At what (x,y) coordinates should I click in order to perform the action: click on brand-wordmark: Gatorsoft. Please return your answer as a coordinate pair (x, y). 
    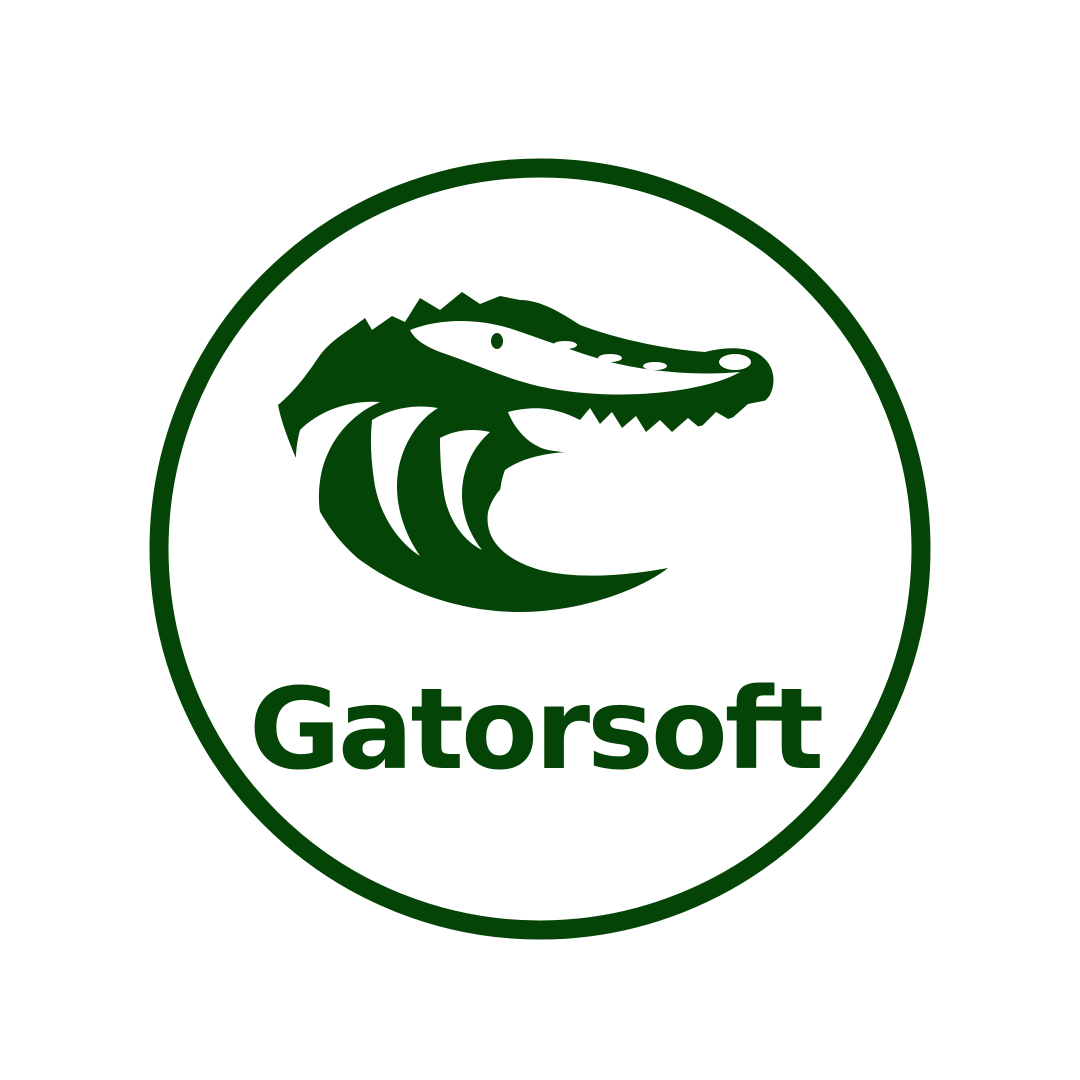
    Looking at the image, I should click on (535, 730).